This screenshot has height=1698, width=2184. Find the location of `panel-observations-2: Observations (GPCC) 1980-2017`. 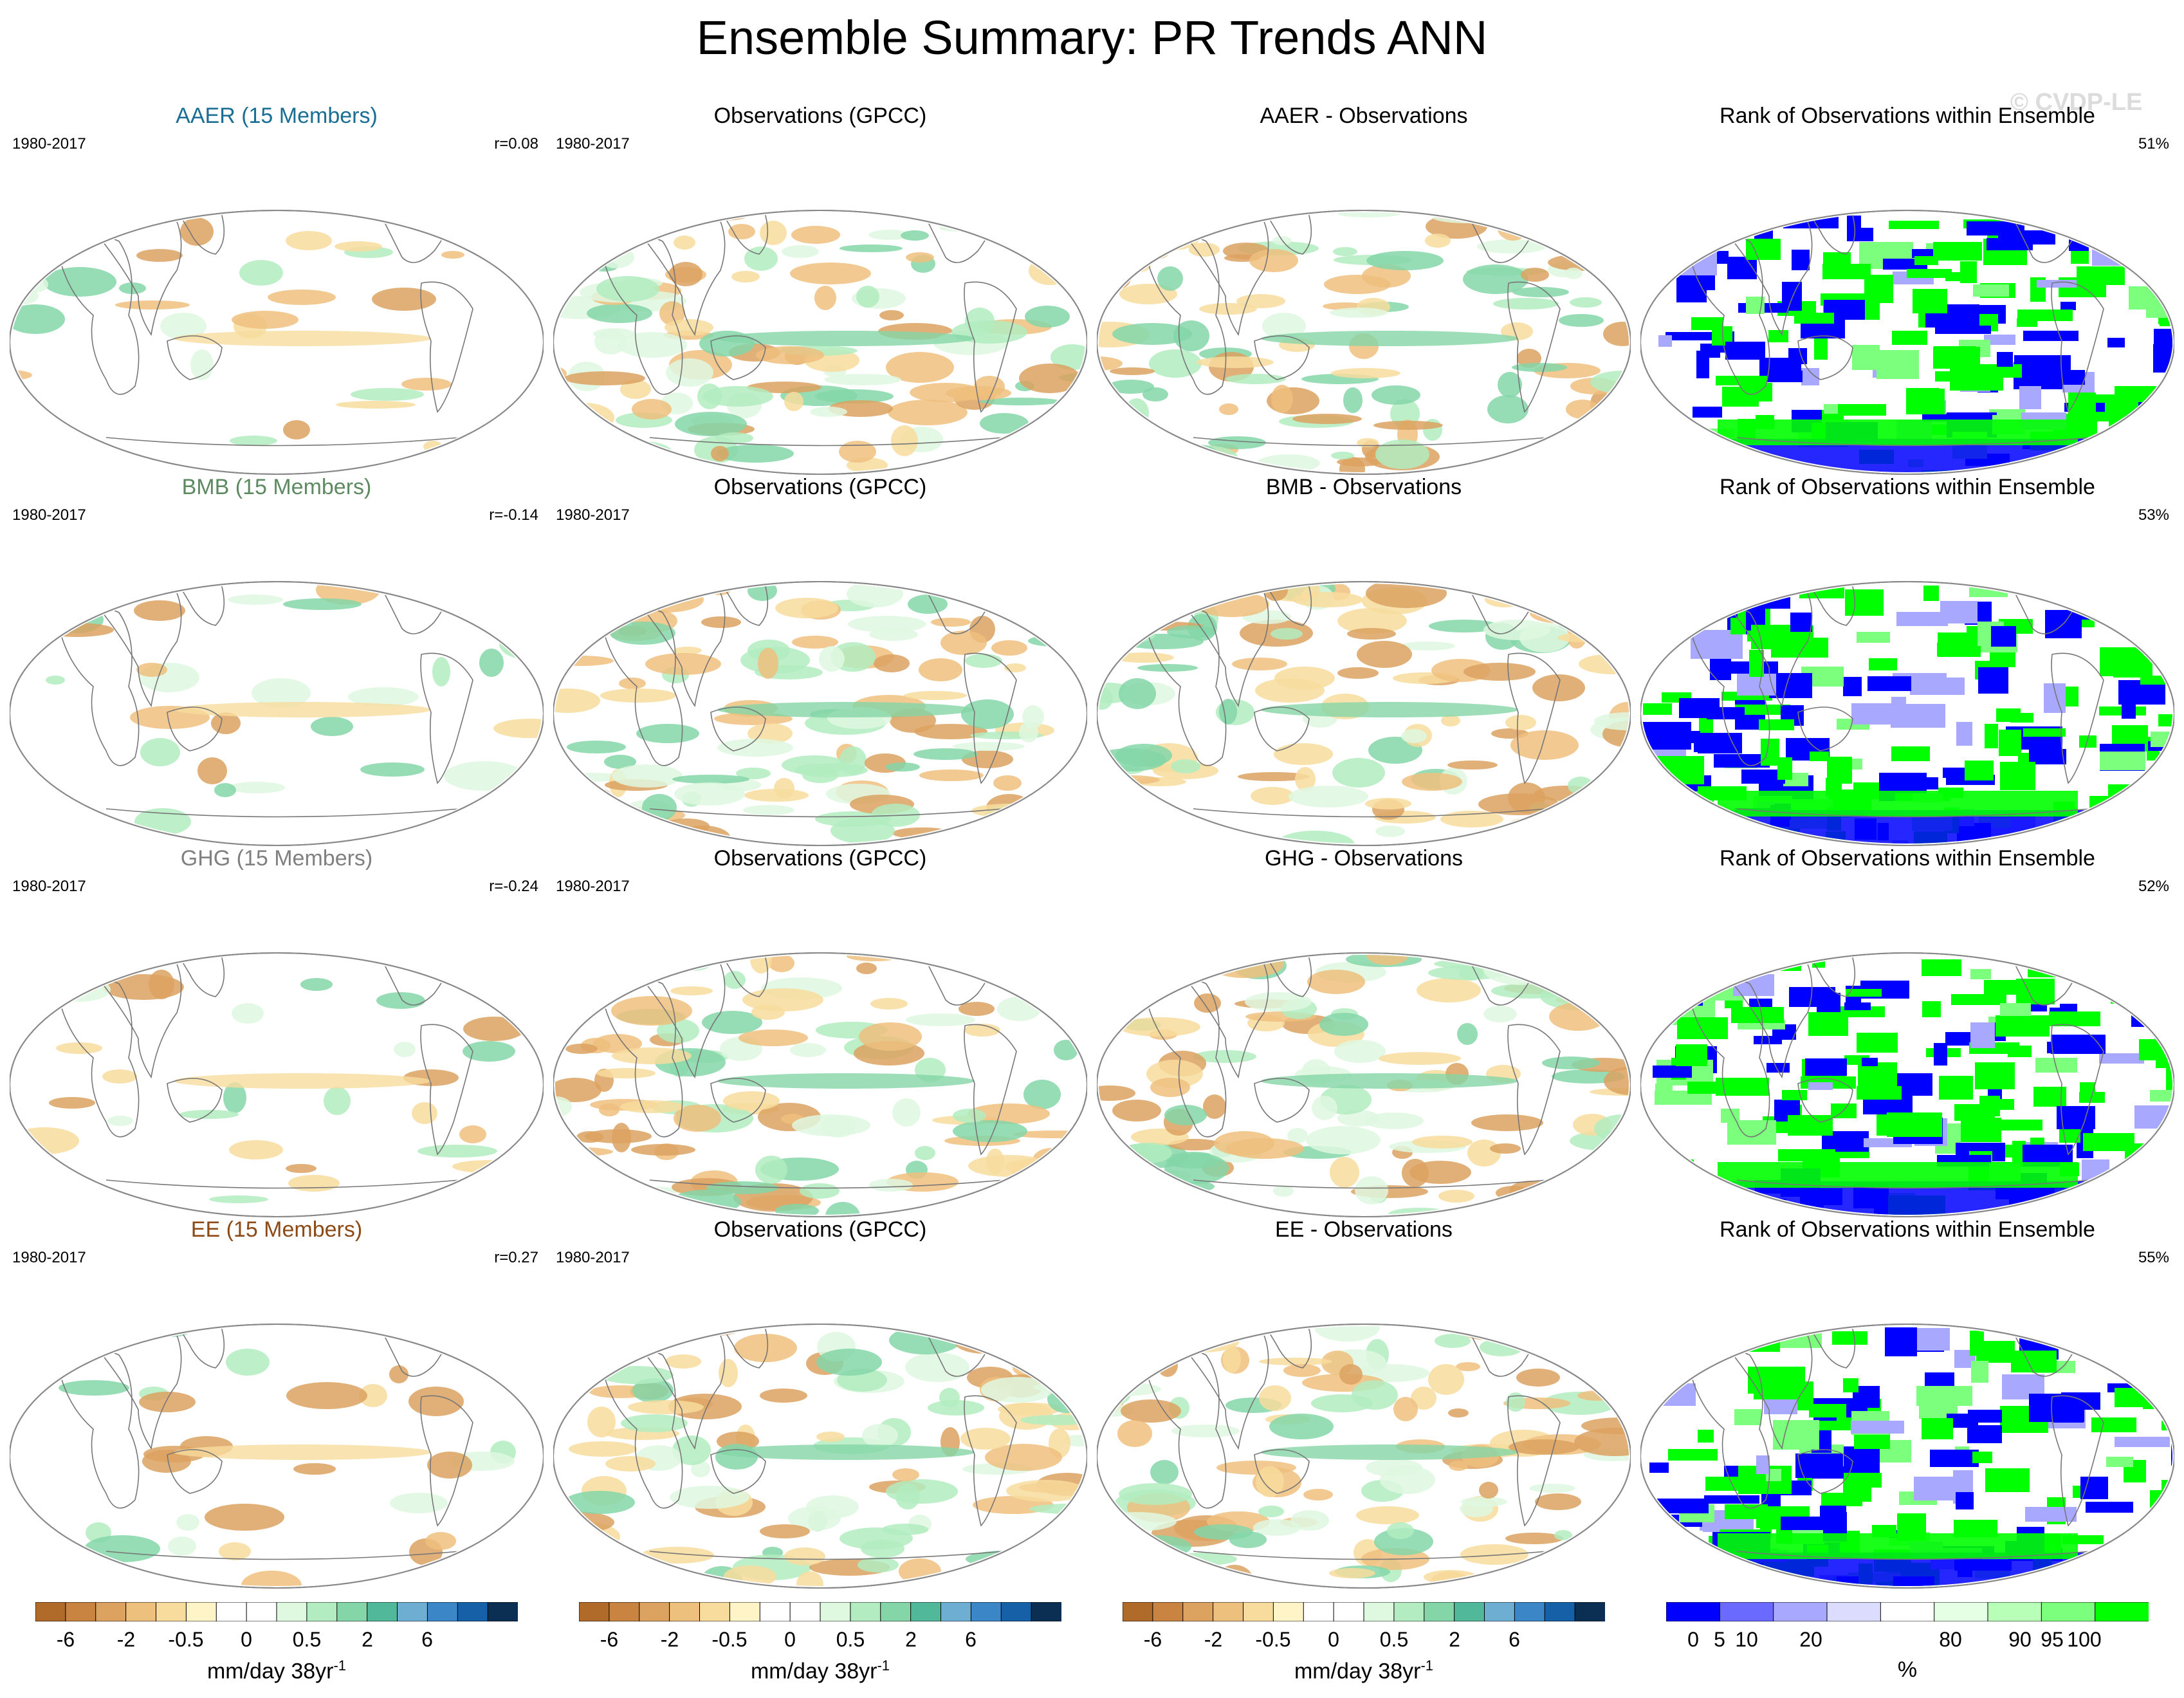

panel-observations-2: Observations (GPCC) 1980-2017 is located at coordinates (820, 660).